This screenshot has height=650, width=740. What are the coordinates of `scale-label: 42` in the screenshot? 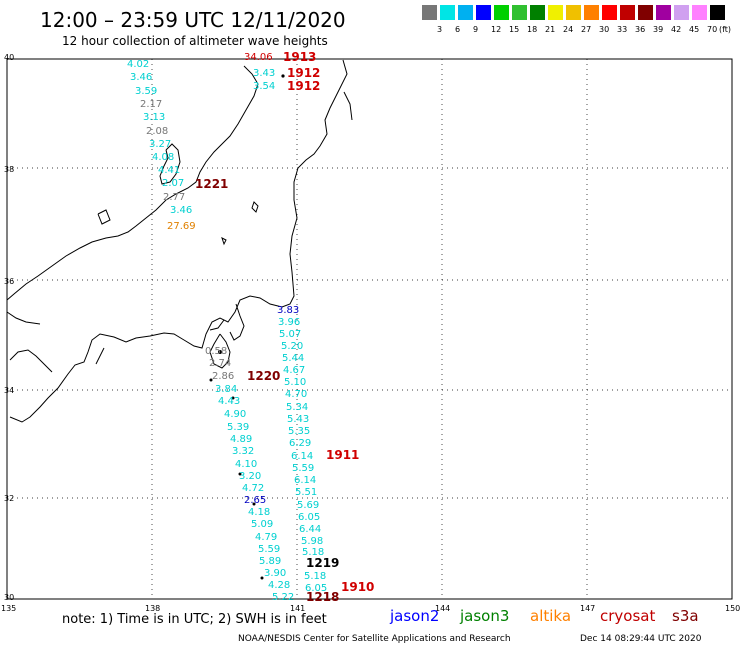 It's located at (676, 29).